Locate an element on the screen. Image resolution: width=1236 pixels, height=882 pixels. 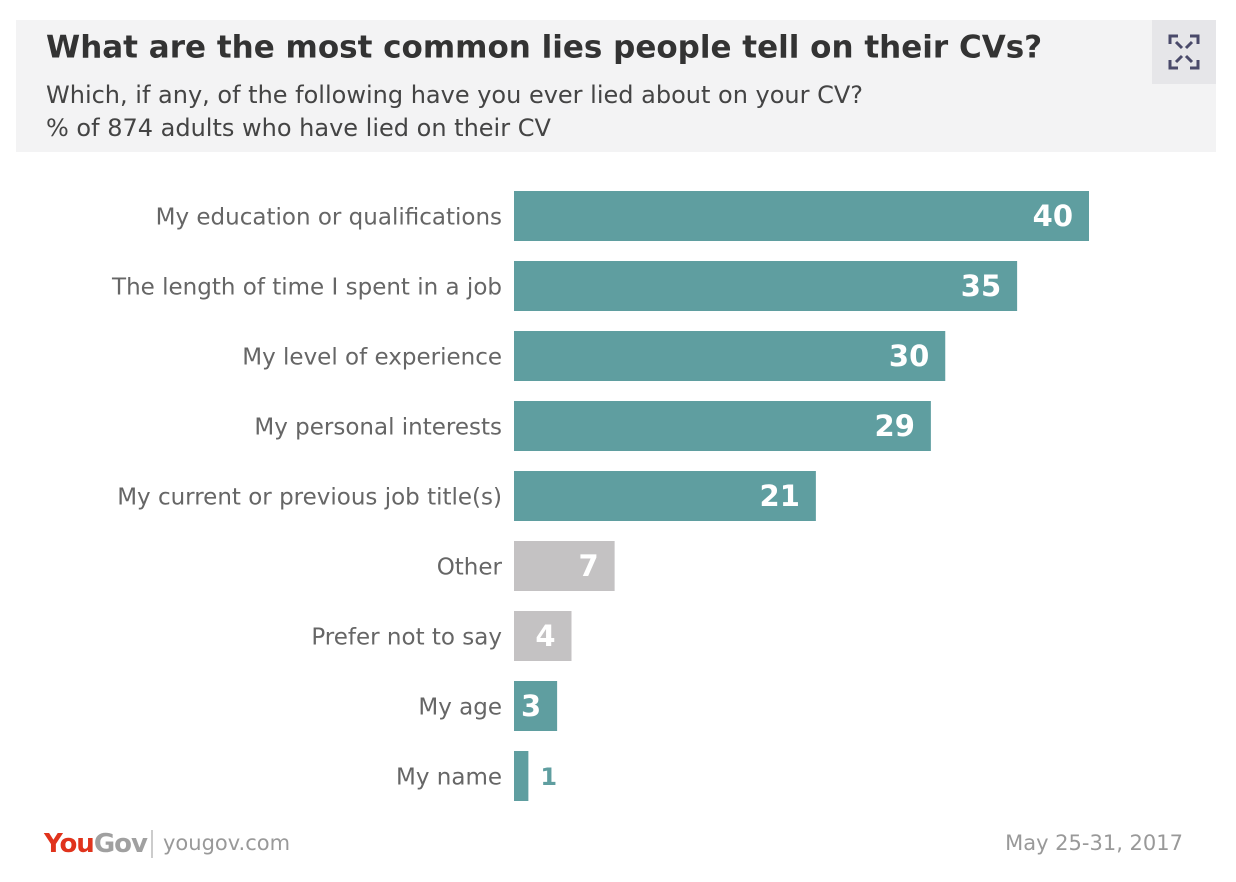
header-background is located at coordinates (616, 86).